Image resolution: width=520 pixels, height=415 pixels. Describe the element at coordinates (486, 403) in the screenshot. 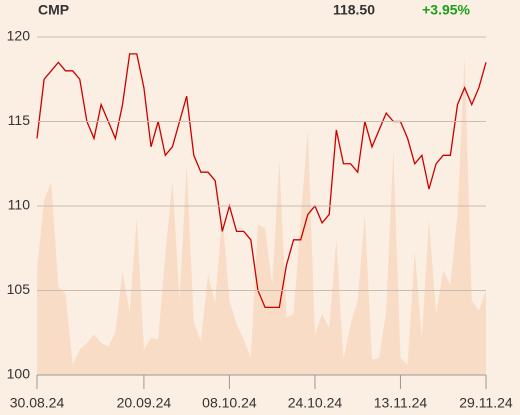

I see `x-tick-label: 29.11.24` at that location.